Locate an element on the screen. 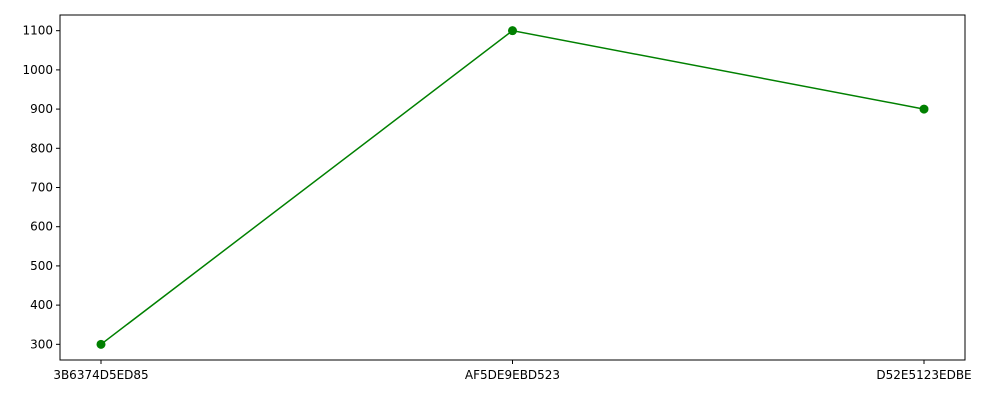 The height and width of the screenshot is (400, 1000). y-tick-label: 900 is located at coordinates (41, 109).